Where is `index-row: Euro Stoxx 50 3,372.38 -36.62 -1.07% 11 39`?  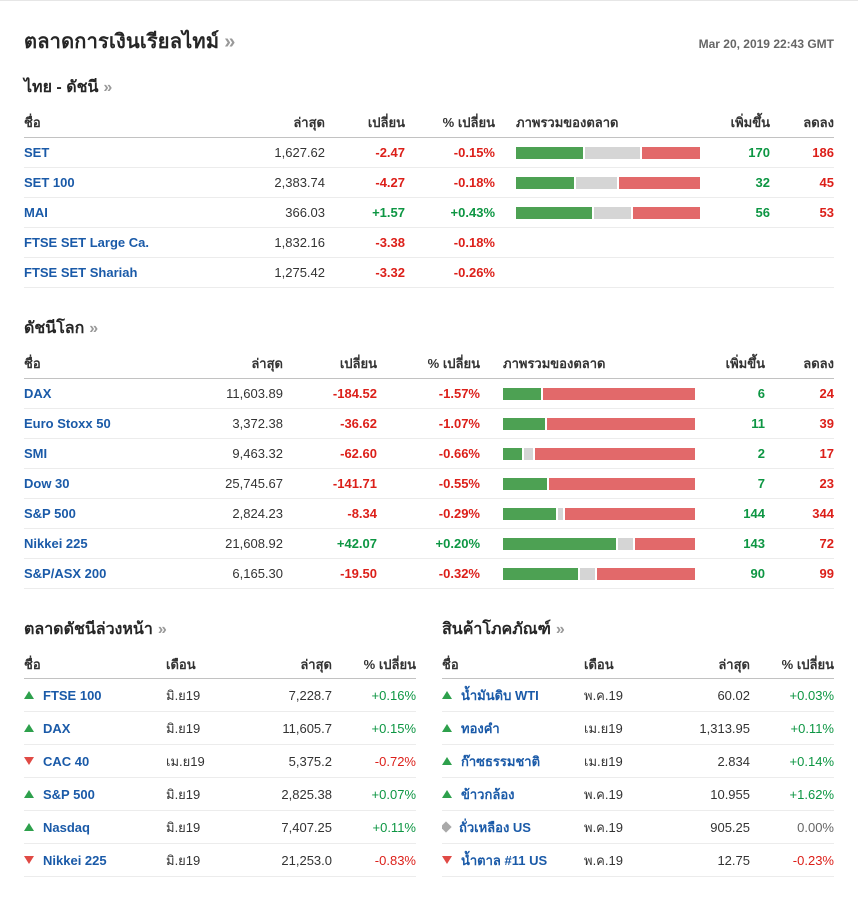
index-row: Euro Stoxx 50 3,372.38 -36.62 -1.07% 11 39 is located at coordinates (429, 424).